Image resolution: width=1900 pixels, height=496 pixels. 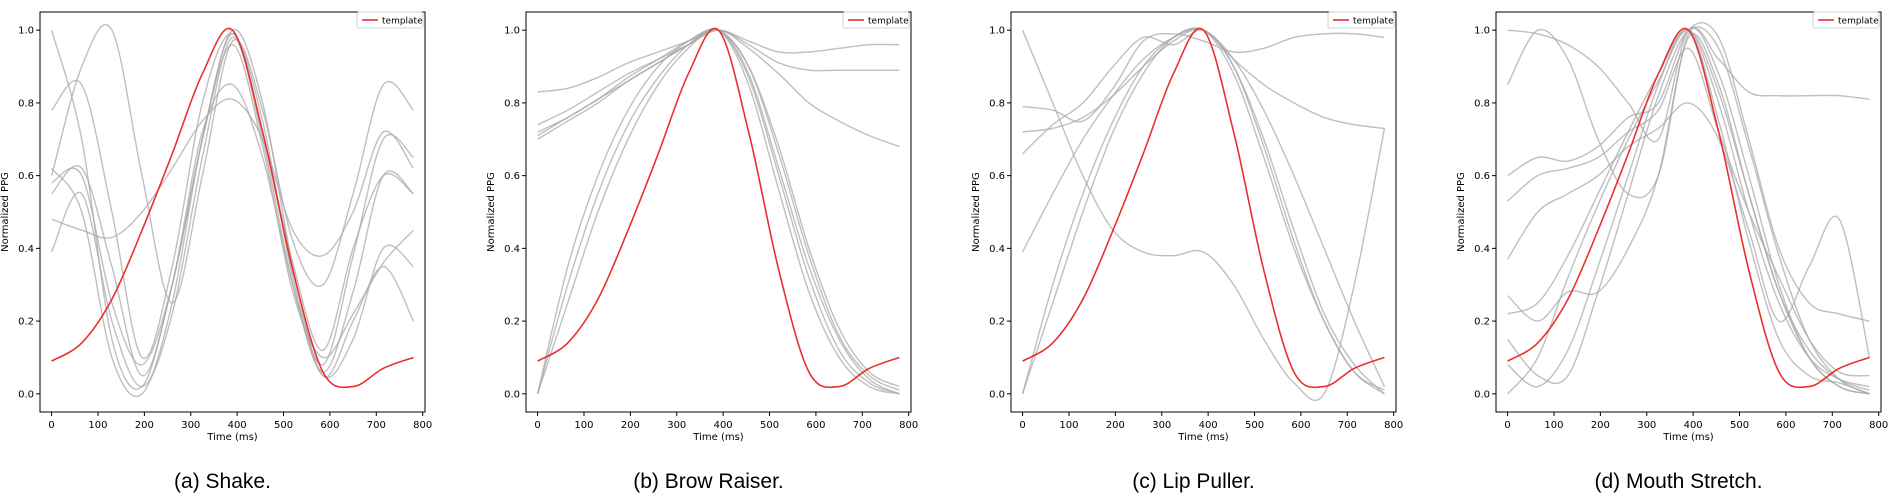 What do you see at coordinates (1193, 481) in the screenshot?
I see `panel-caption: (c) Lip Puller.` at bounding box center [1193, 481].